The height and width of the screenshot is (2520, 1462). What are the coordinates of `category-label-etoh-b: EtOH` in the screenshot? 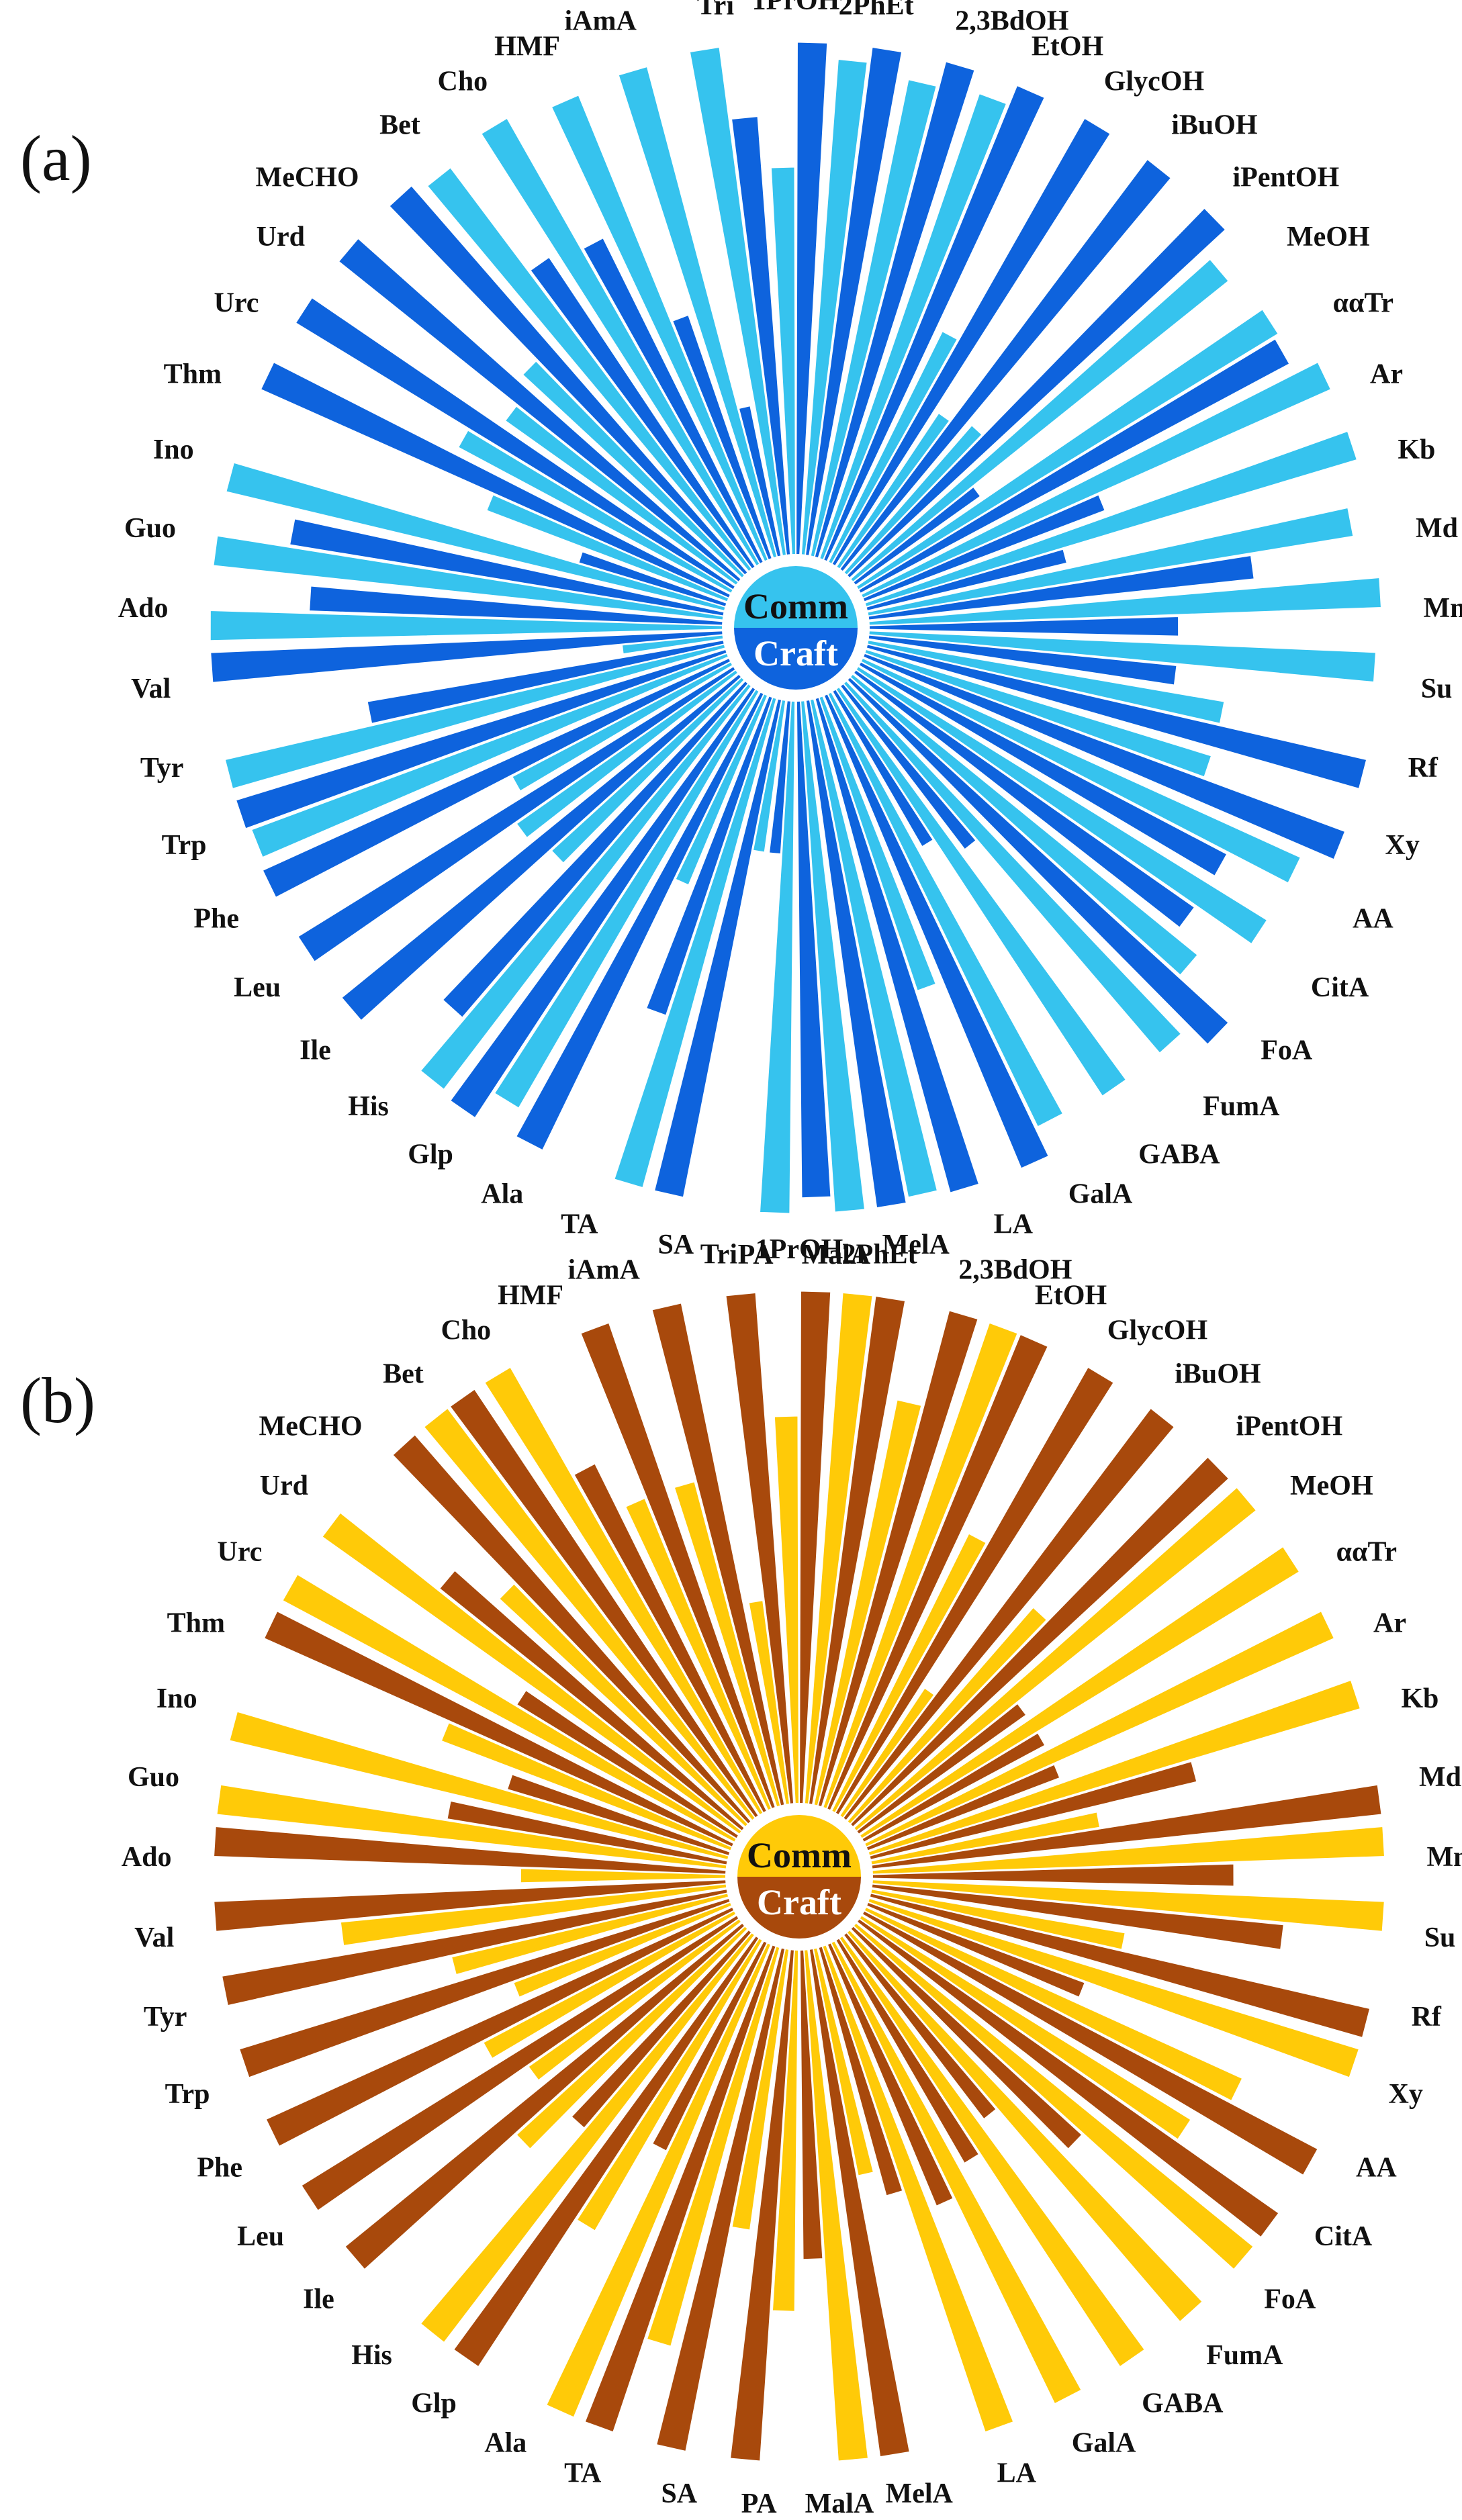 It's located at (1071, 1296).